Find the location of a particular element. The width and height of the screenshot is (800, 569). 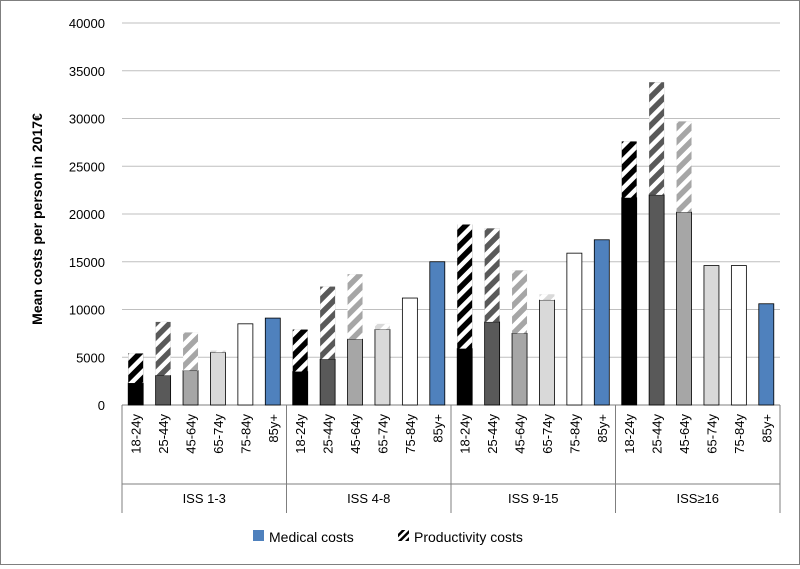

legend-swatch-medical is located at coordinates (258, 535).